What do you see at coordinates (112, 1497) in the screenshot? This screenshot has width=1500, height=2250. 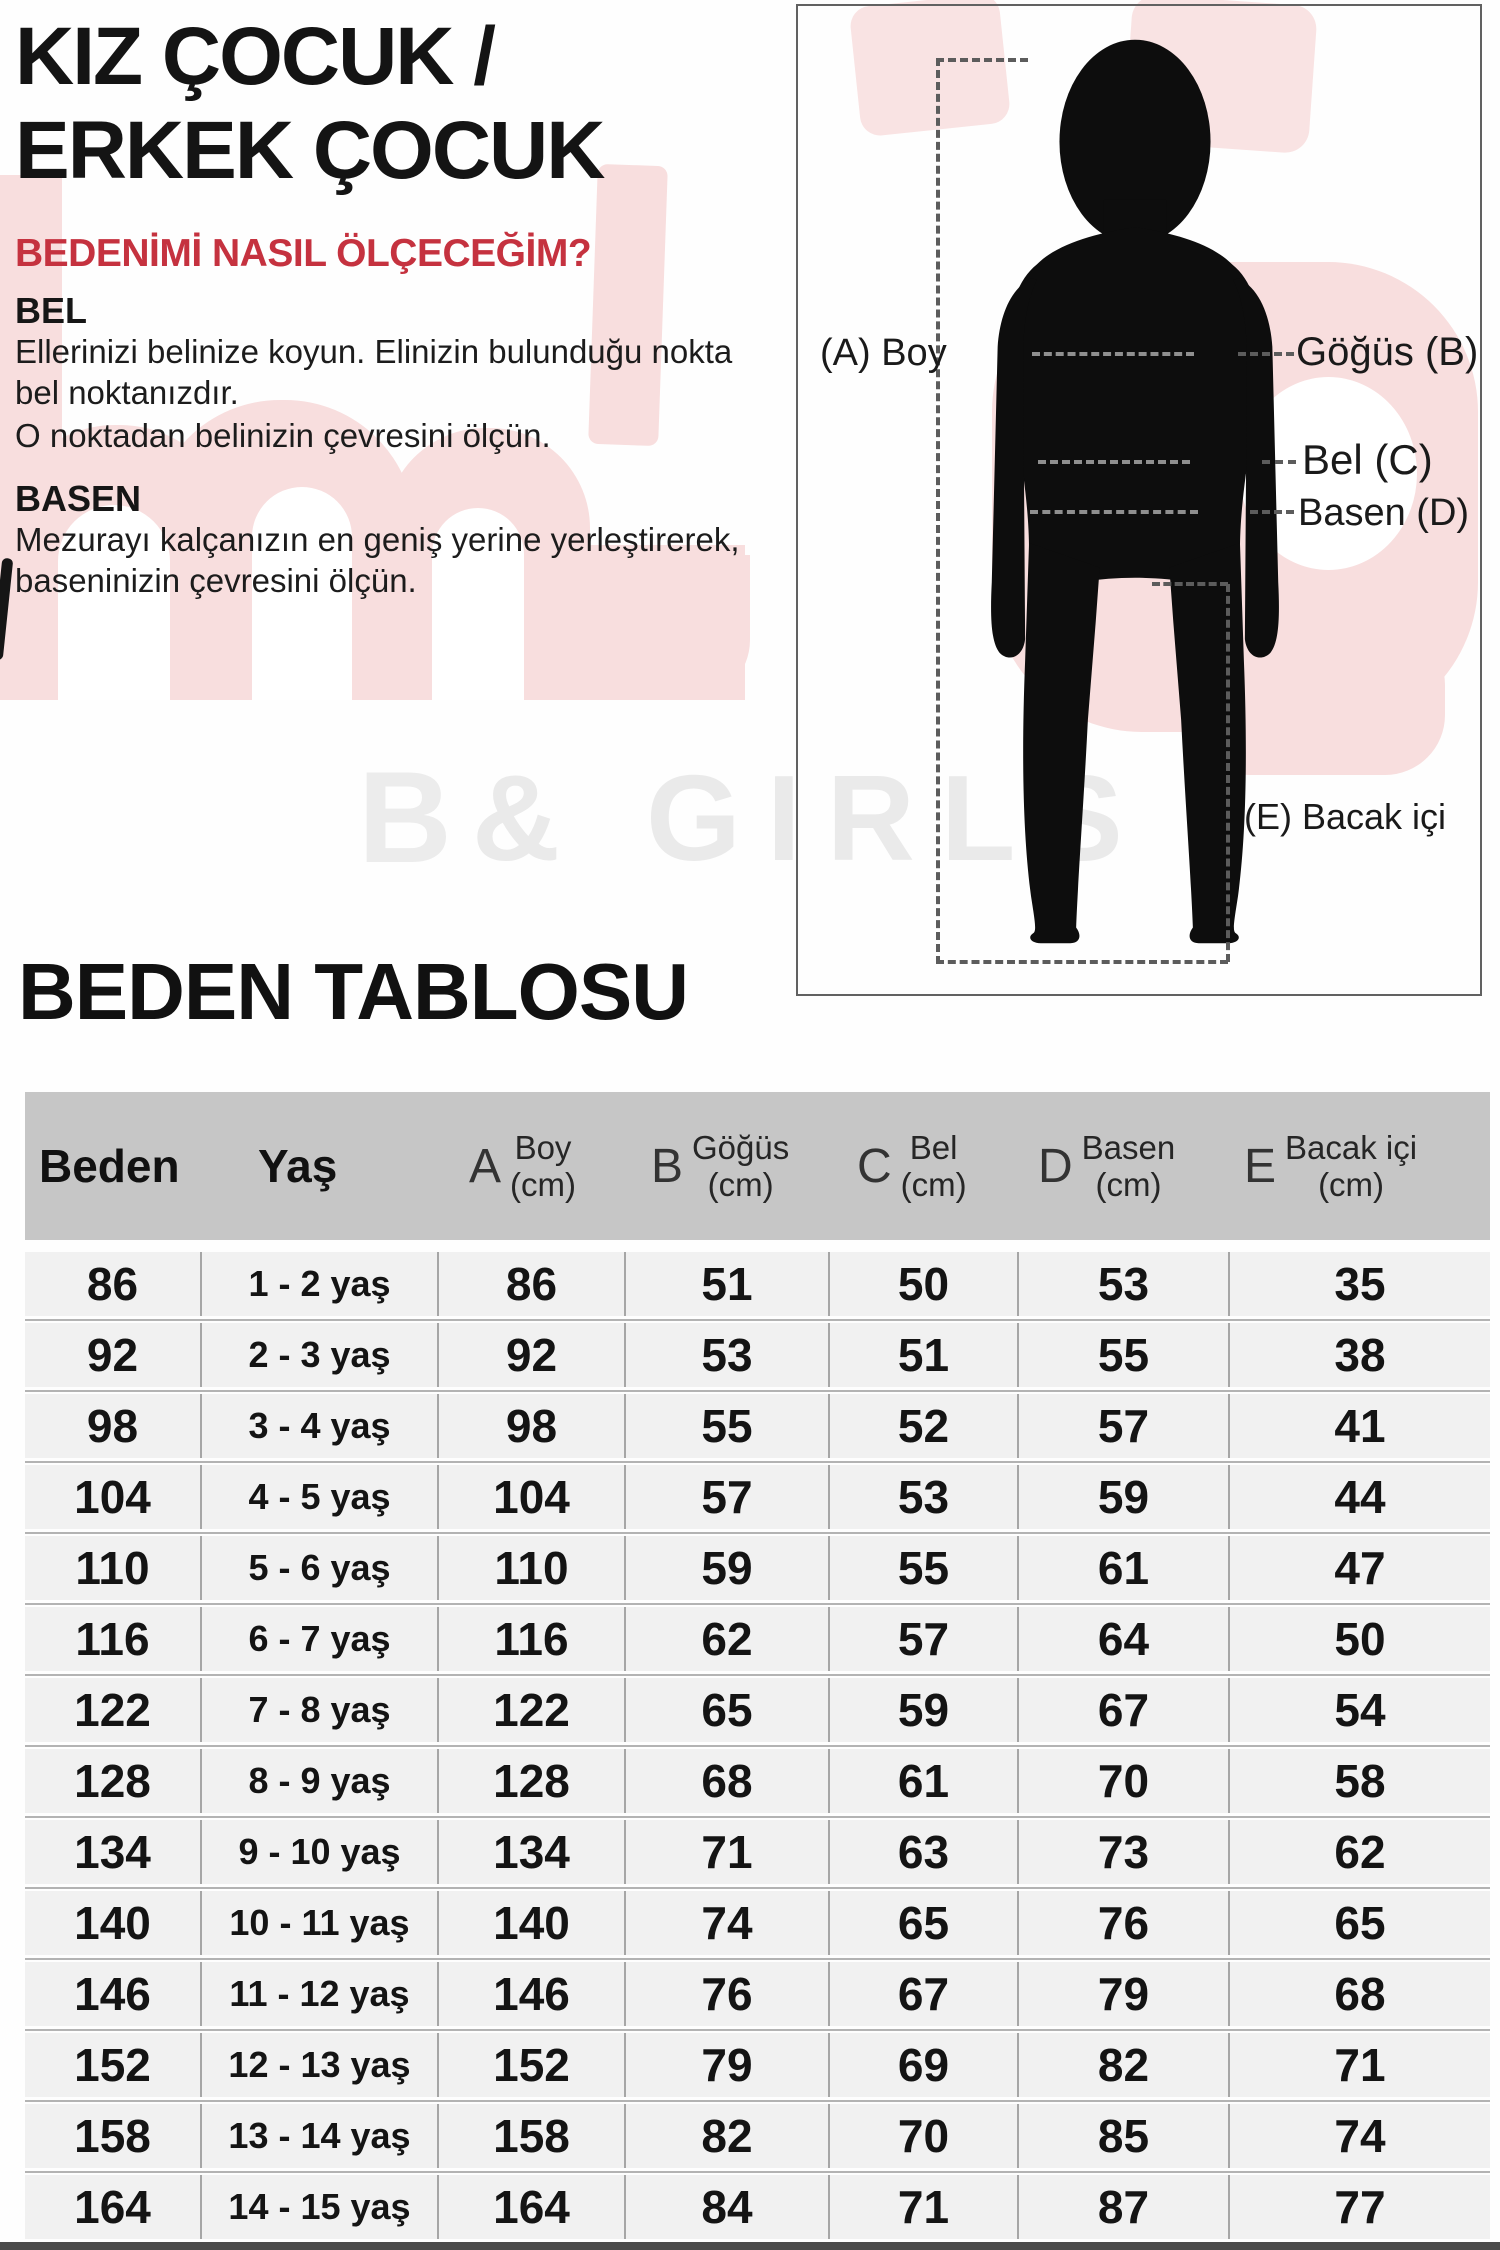 I see `cell-beden: 104` at bounding box center [112, 1497].